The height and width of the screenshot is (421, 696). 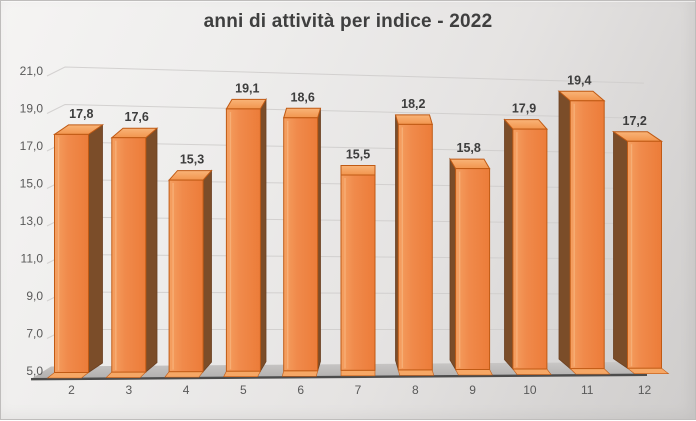 What do you see at coordinates (34, 371) in the screenshot?
I see `y-axis-tick-label: 5,0` at bounding box center [34, 371].